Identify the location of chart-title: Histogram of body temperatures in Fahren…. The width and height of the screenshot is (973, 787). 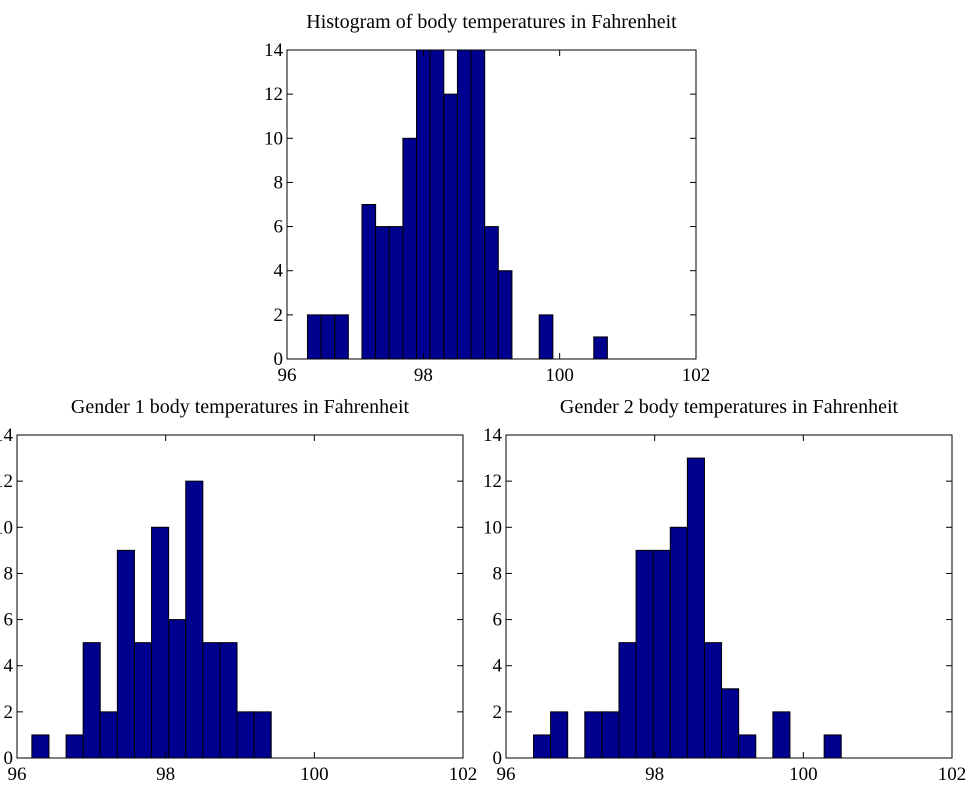
(491, 22).